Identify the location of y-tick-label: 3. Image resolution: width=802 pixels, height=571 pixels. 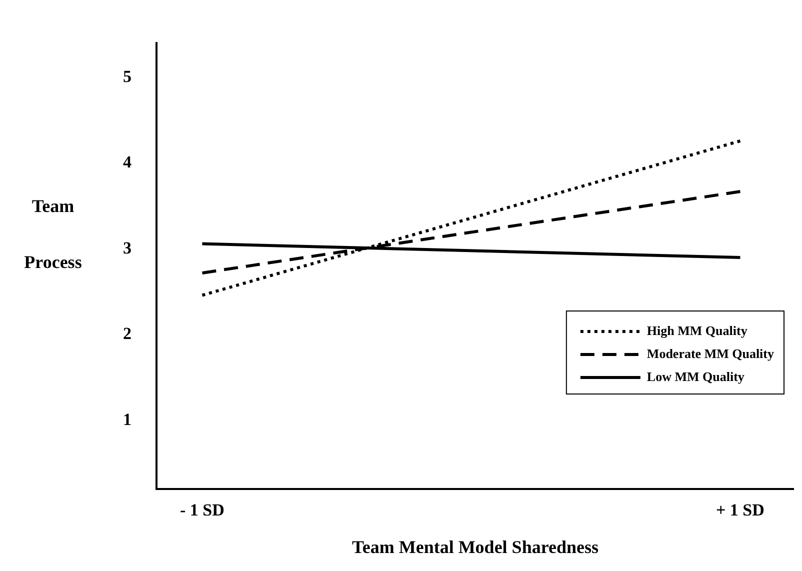
(127, 248).